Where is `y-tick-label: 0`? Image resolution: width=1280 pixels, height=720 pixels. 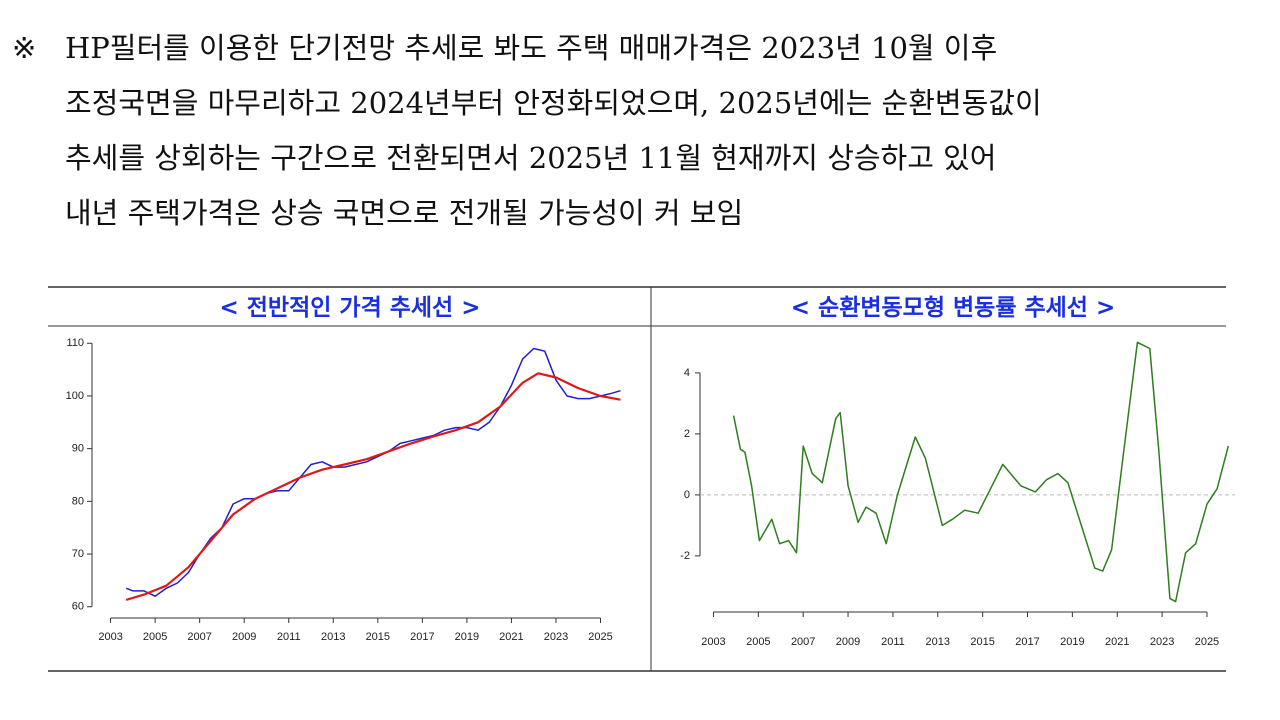 y-tick-label: 0 is located at coordinates (687, 495).